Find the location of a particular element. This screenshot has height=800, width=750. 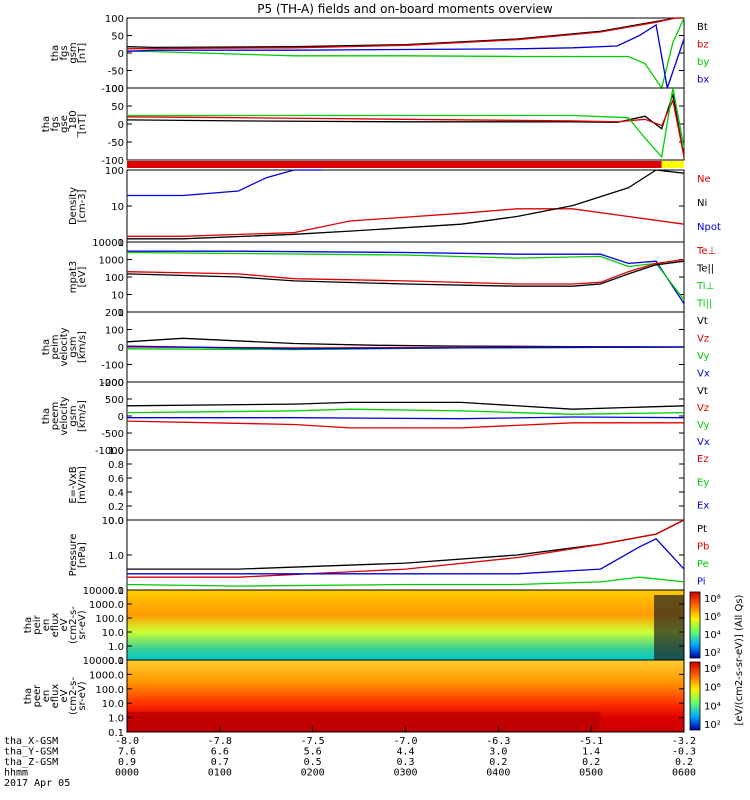

y-axis-label: Pressure is located at coordinates (73, 555).